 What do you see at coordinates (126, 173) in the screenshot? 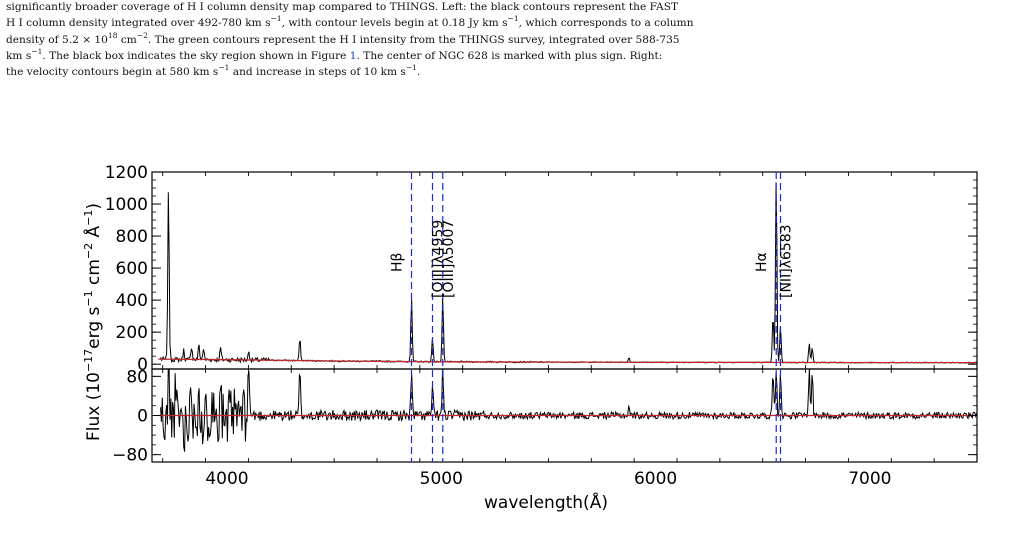
I see `y-tick-label: 1200` at bounding box center [126, 173].